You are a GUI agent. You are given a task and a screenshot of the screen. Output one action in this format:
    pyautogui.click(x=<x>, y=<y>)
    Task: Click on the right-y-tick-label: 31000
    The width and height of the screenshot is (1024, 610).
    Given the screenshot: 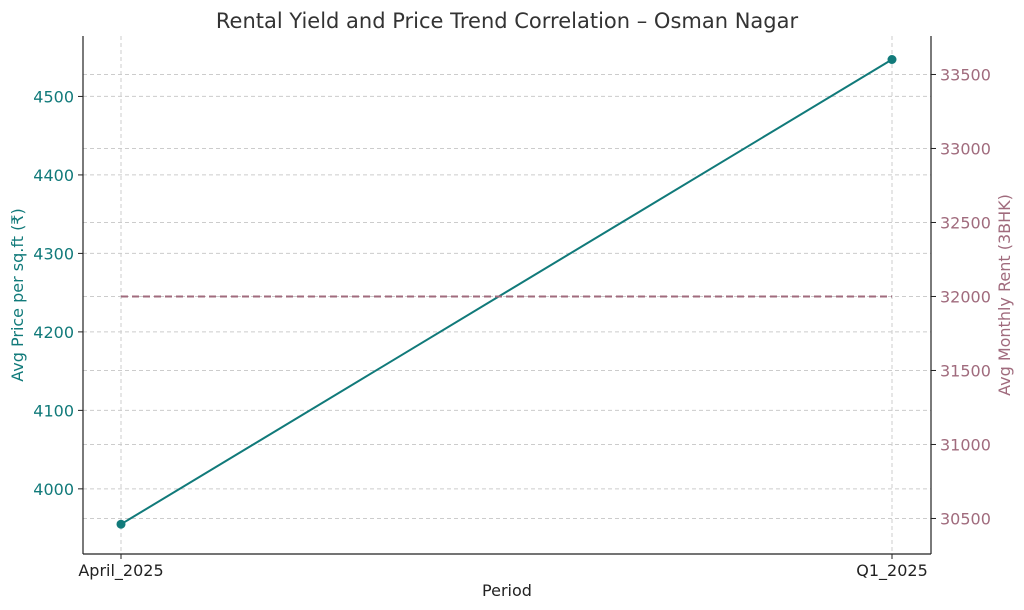 What is the action you would take?
    pyautogui.click(x=965, y=444)
    